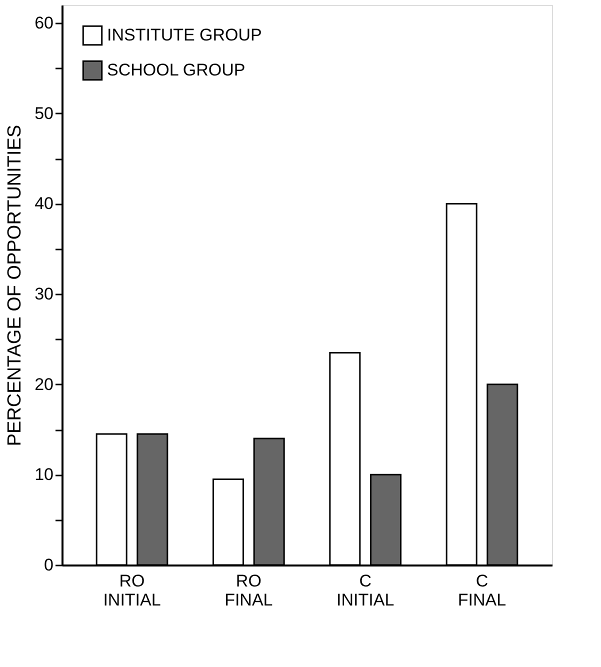 The width and height of the screenshot is (601, 667). What do you see at coordinates (44, 23) in the screenshot?
I see `y-tick-label: 60` at bounding box center [44, 23].